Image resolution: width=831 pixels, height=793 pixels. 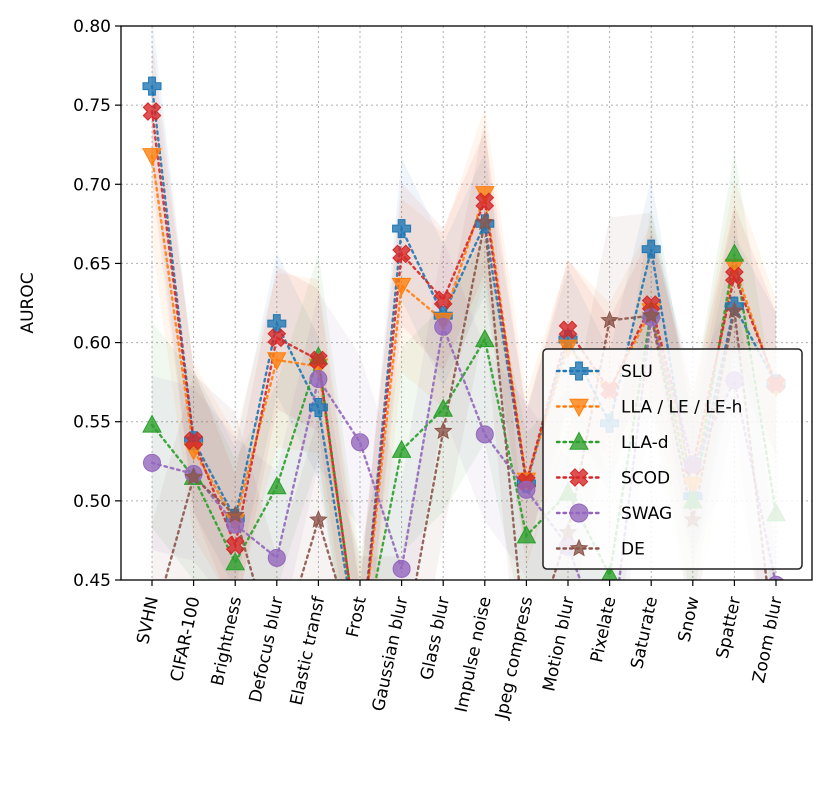 What do you see at coordinates (97, 304) in the screenshot?
I see `y-axis: 0.45 0.50 0.55 0.60 0.65 0.70 0.75 0.80` at bounding box center [97, 304].